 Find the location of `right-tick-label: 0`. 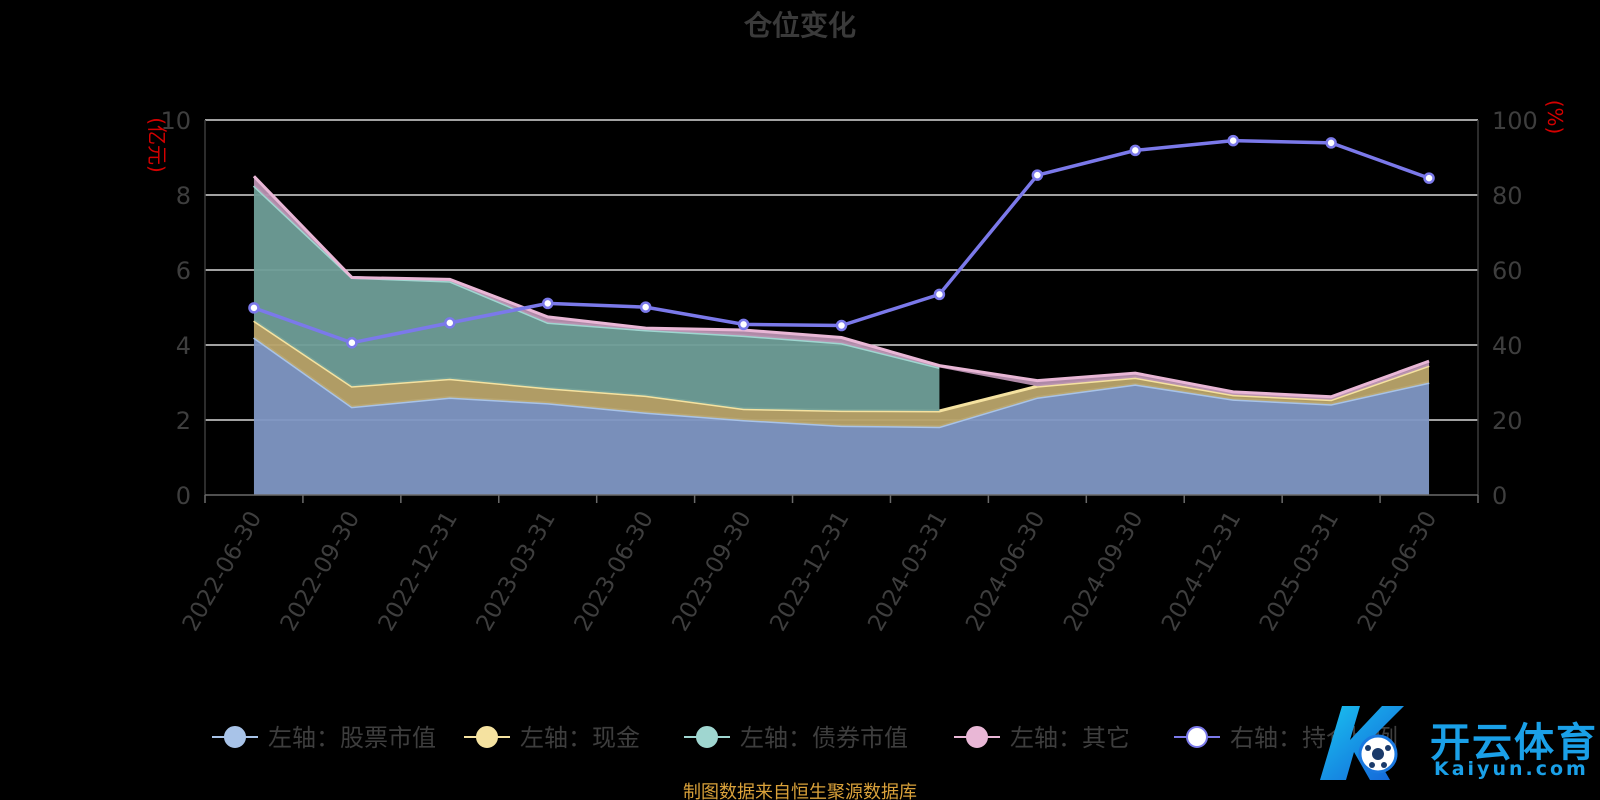

right-tick-label: 0 is located at coordinates (1499, 496).